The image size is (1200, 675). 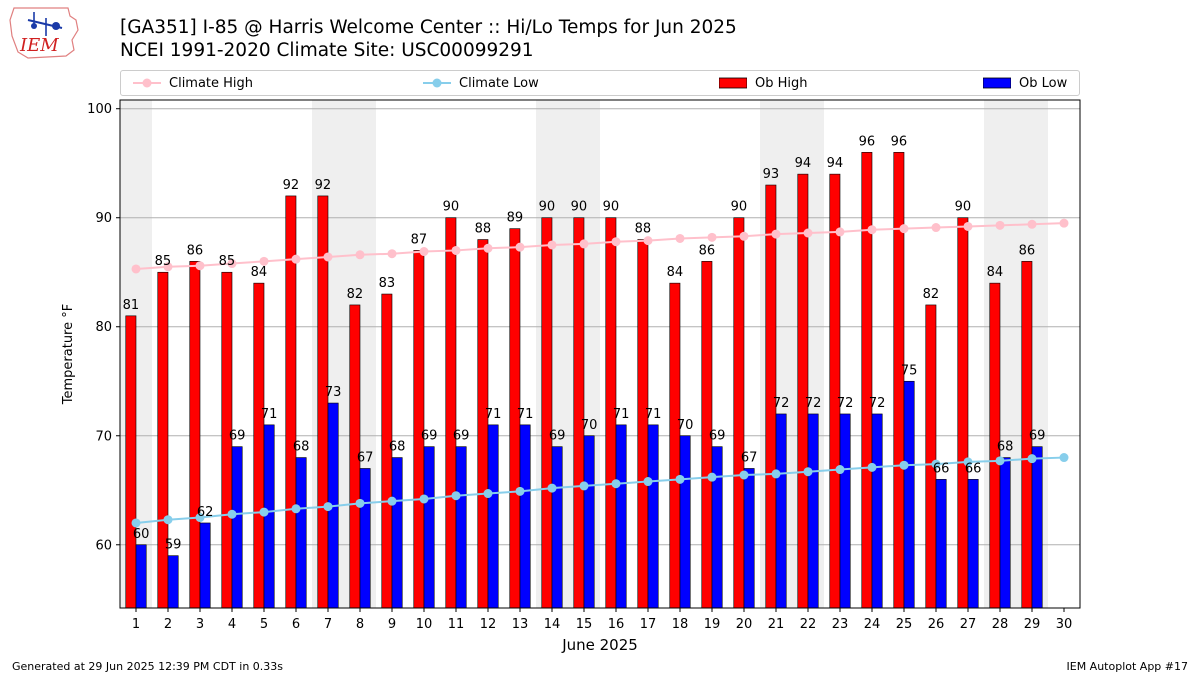 What do you see at coordinates (520, 624) in the screenshot?
I see `x-tick-label-13: 13` at bounding box center [520, 624].